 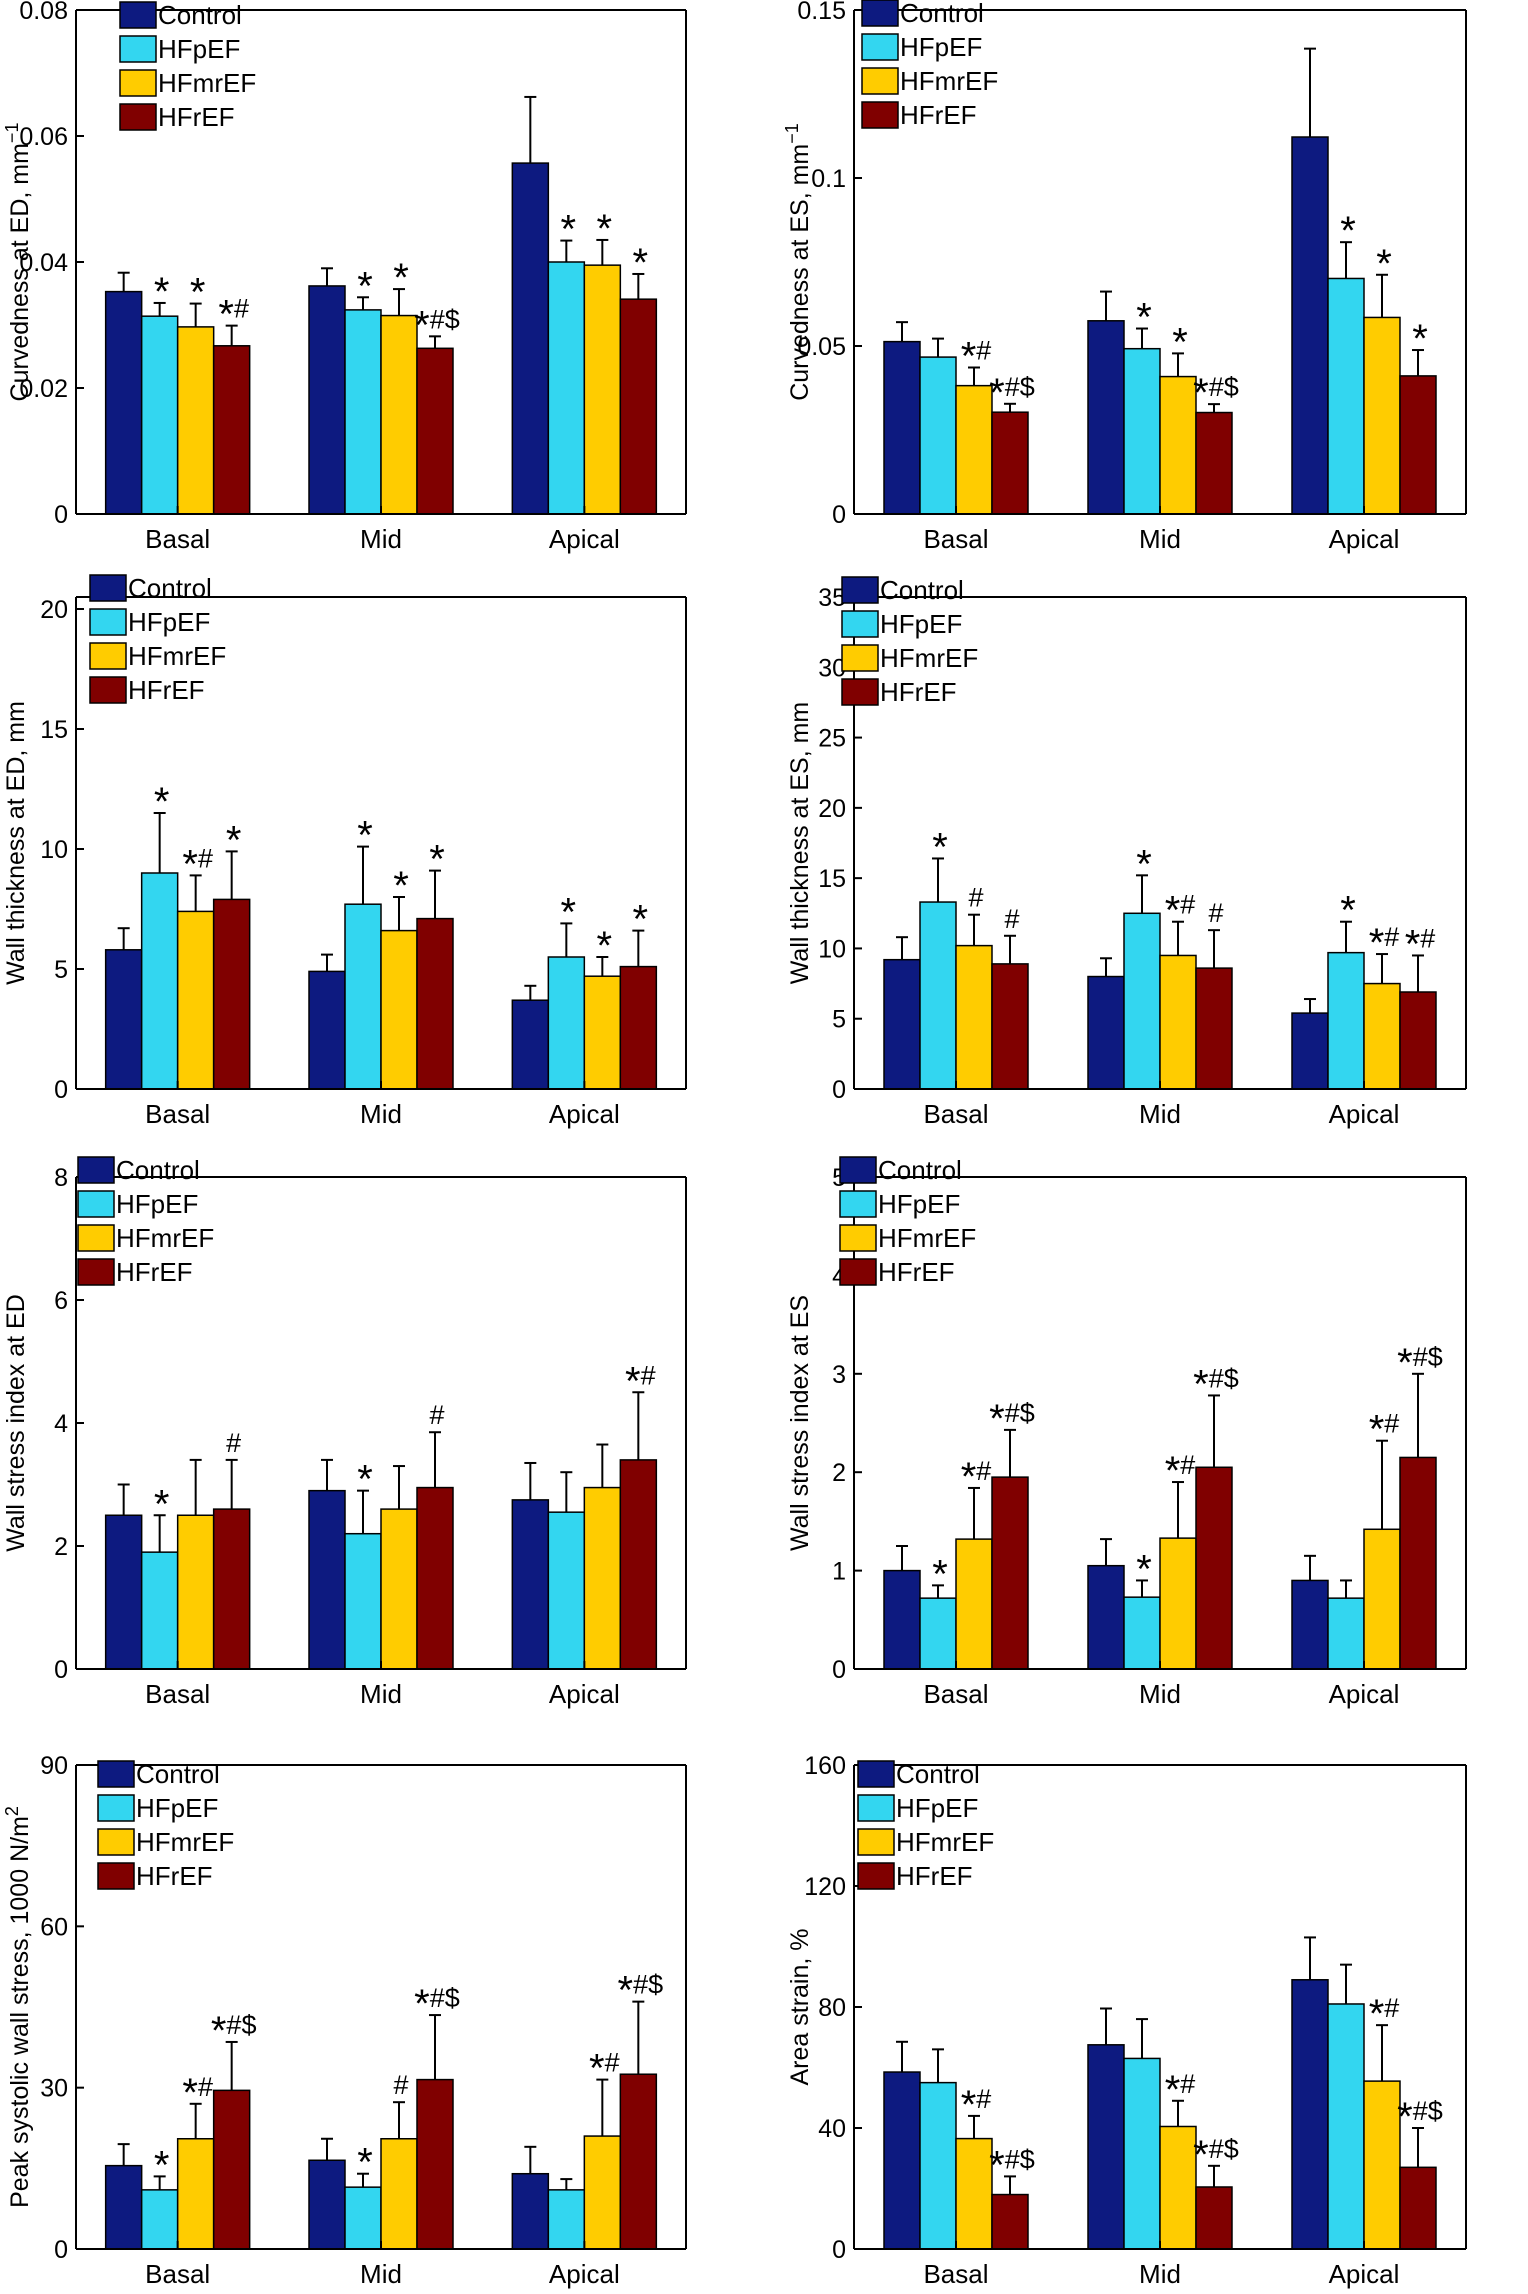 What do you see at coordinates (43, 12) in the screenshot?
I see `y-tick-label: 0.08` at bounding box center [43, 12].